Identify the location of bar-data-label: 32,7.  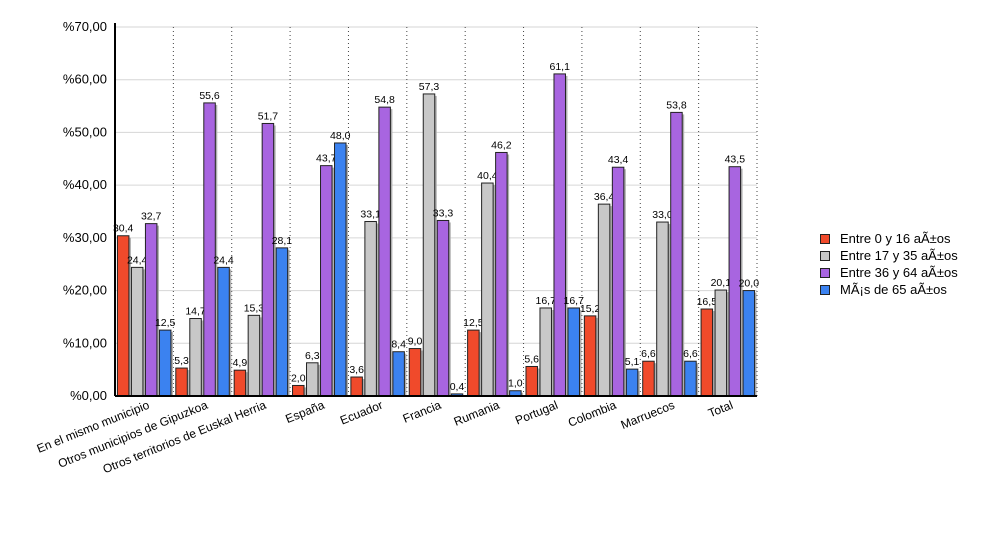
(151, 217).